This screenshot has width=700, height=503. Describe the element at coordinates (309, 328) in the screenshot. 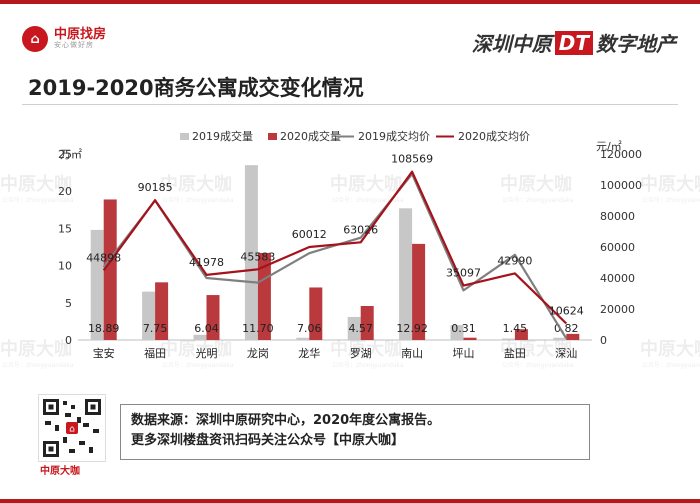

I see `bar-value-label: 7.06` at that location.